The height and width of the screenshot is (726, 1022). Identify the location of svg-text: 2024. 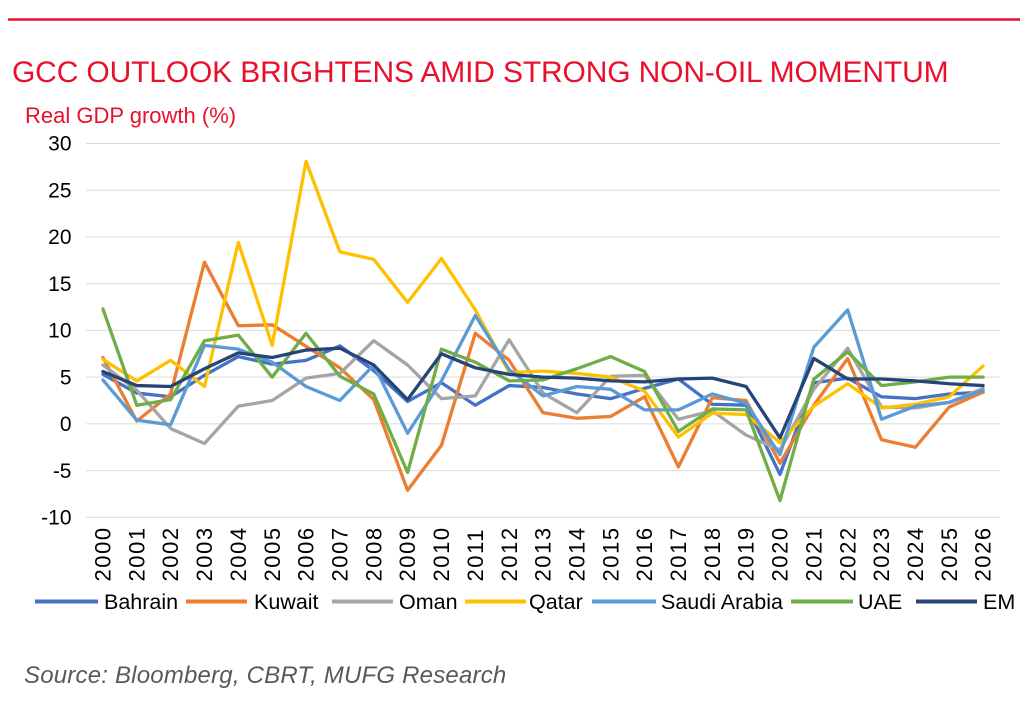
(915, 553).